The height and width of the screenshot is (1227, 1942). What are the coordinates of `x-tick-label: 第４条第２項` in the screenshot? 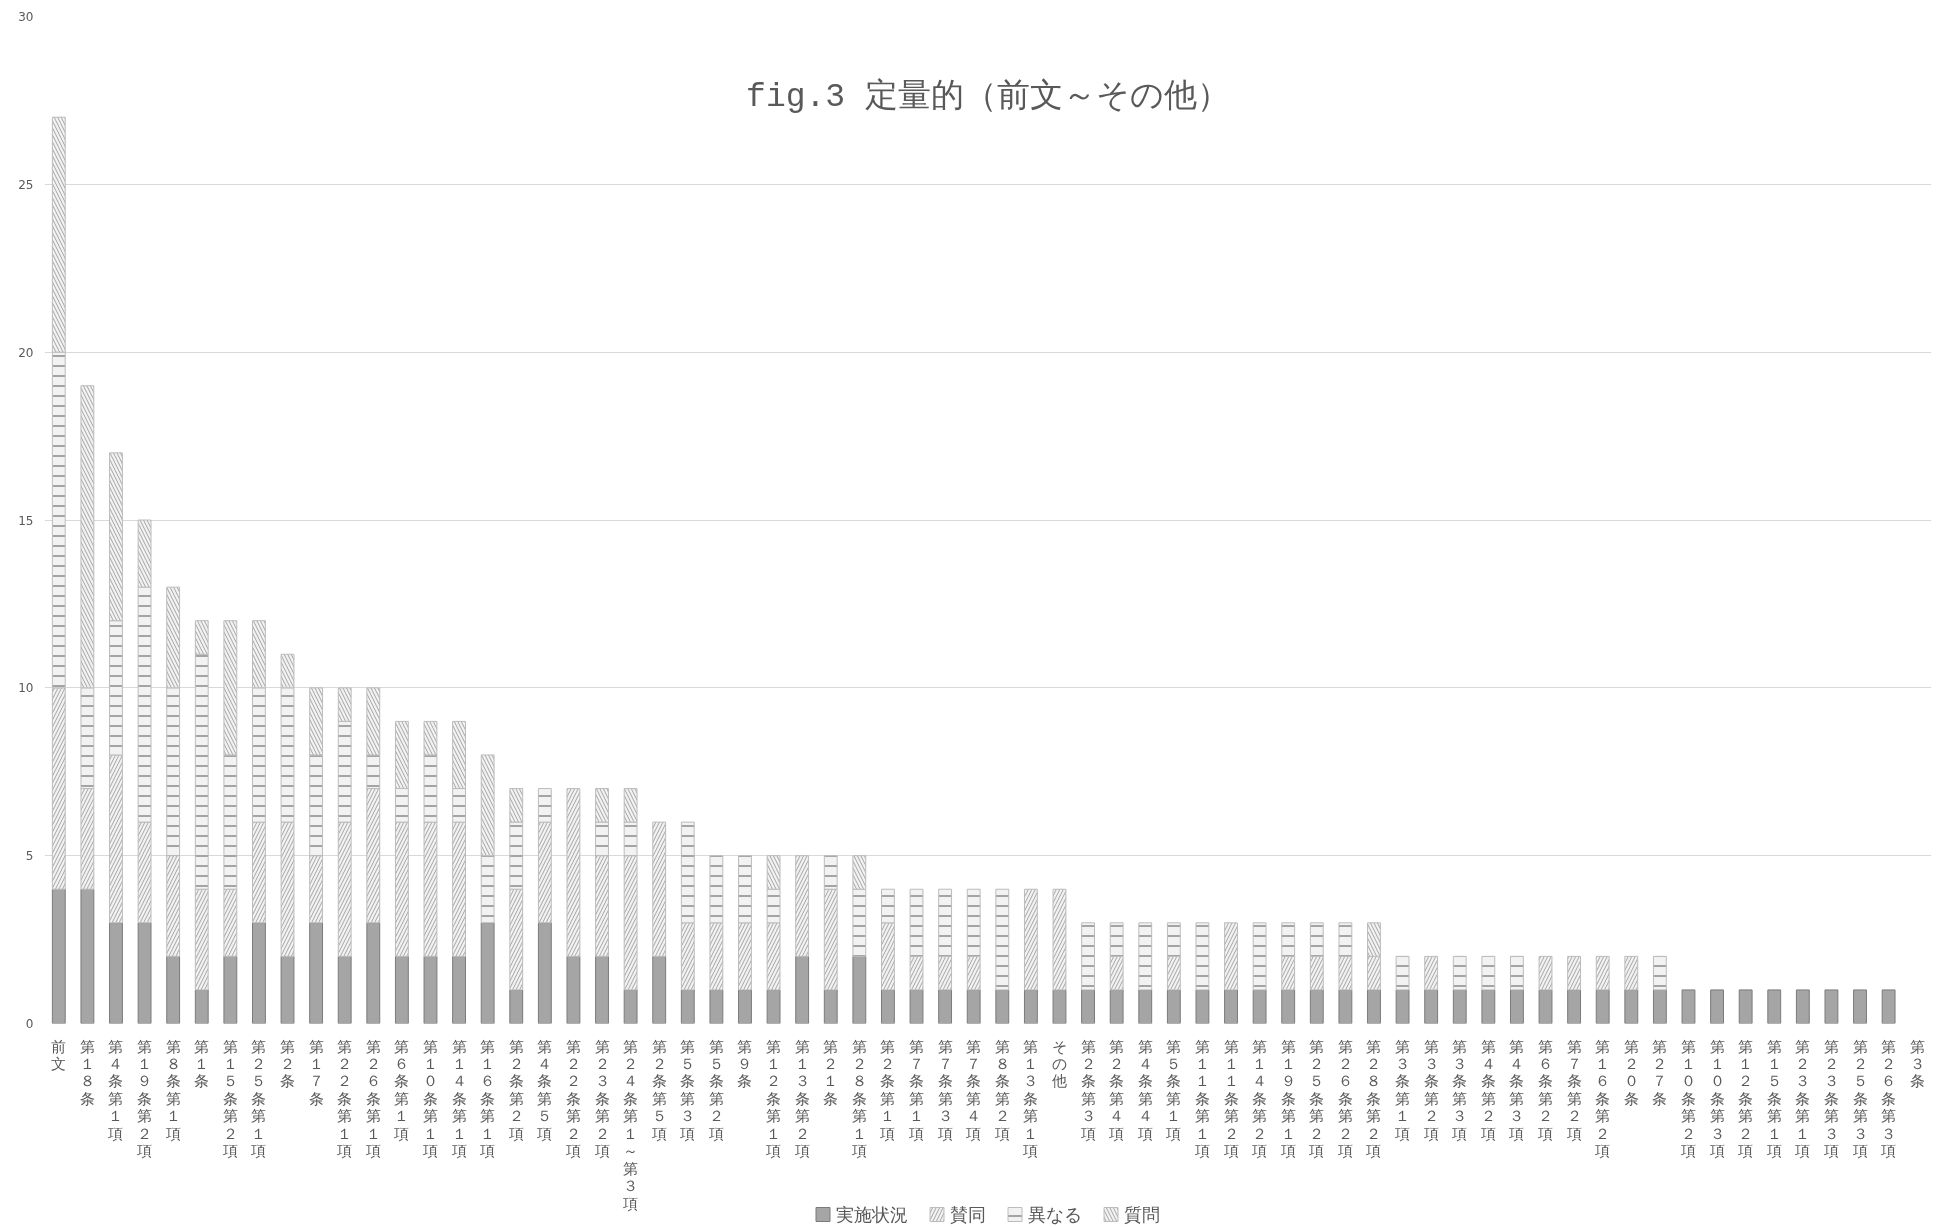 It's located at (1487, 1090).